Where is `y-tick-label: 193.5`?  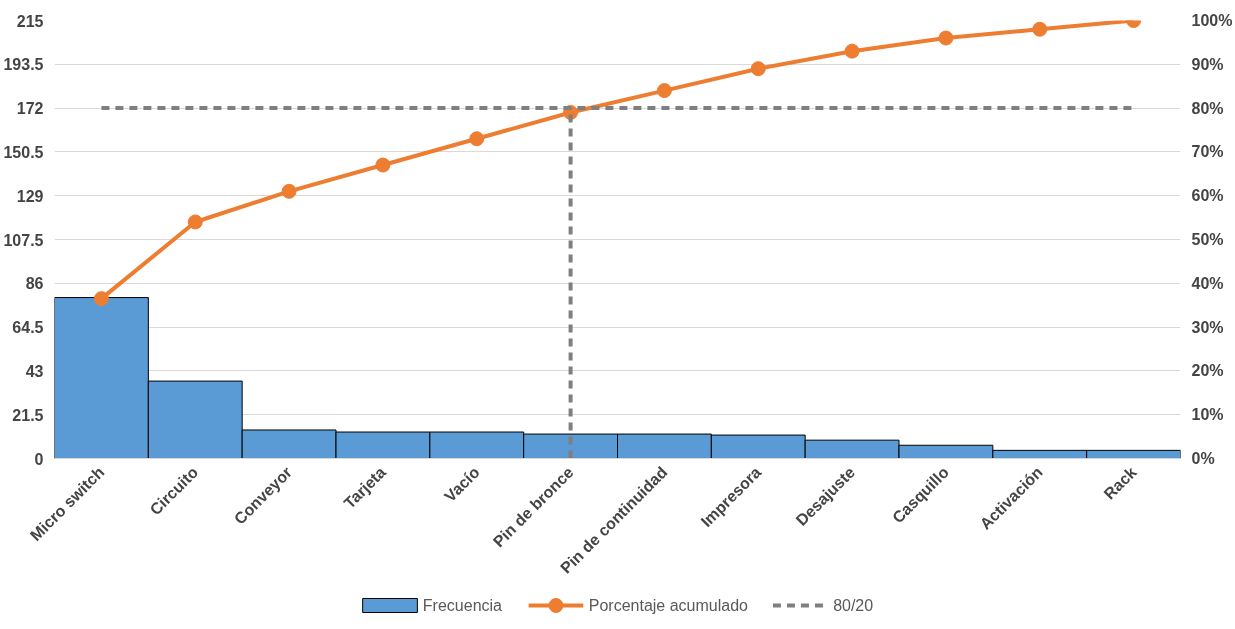 y-tick-label: 193.5 is located at coordinates (23, 65).